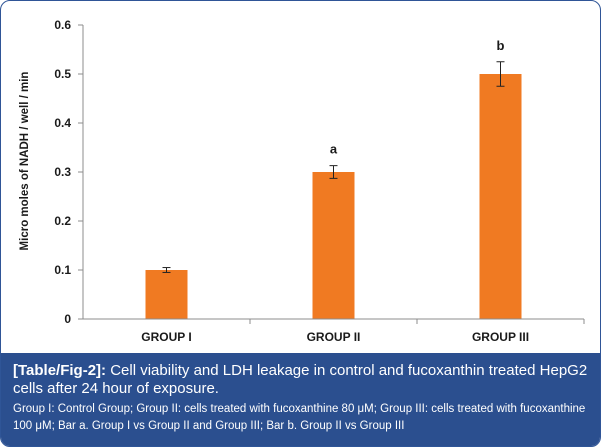  Describe the element at coordinates (62, 74) in the screenshot. I see `y-tick-label: 0.5` at that location.